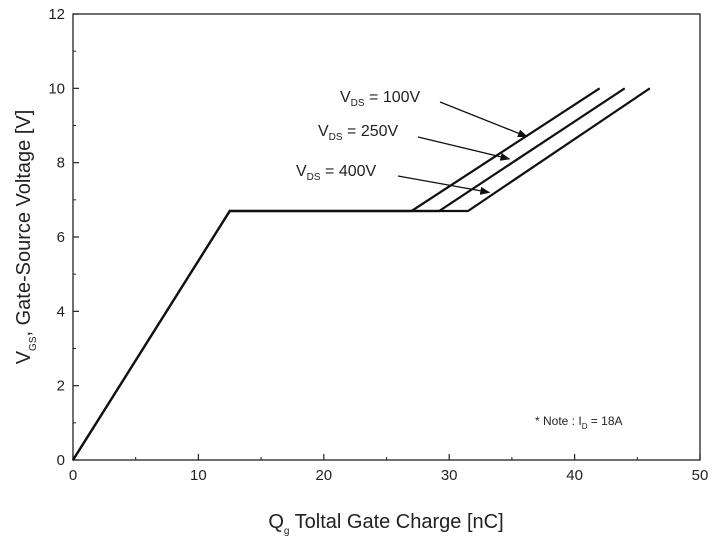 Image resolution: width=722 pixels, height=548 pixels. Describe the element at coordinates (574, 475) in the screenshot. I see `x-tick-label: 40` at that location.